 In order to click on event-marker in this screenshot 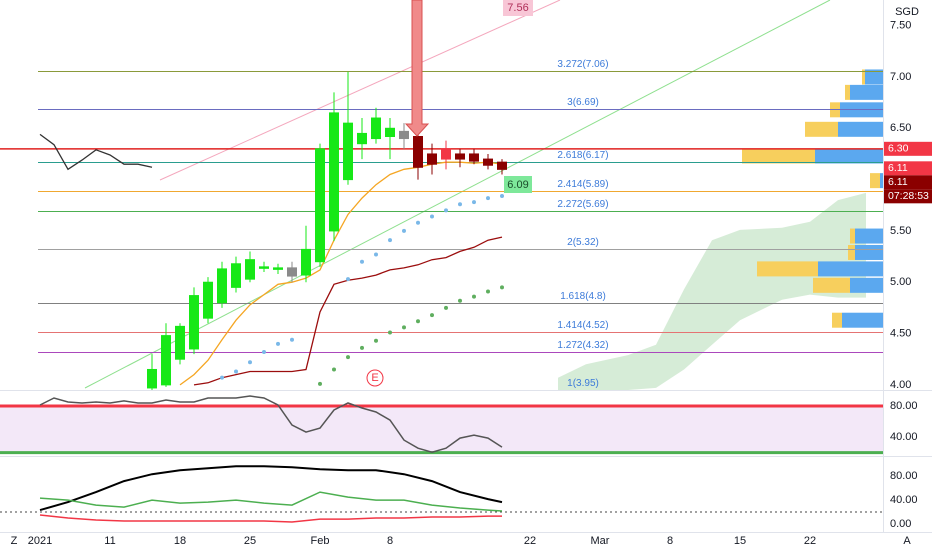, I will do `click(375, 378)`.